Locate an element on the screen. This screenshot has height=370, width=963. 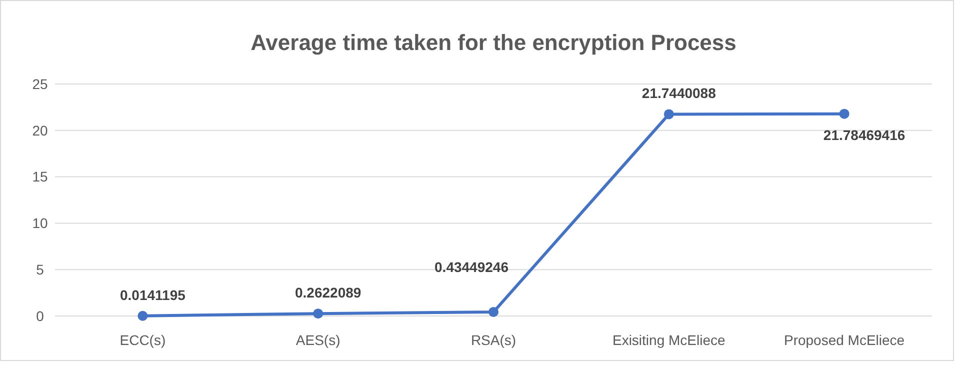
data-label: 0.2622089 is located at coordinates (328, 292).